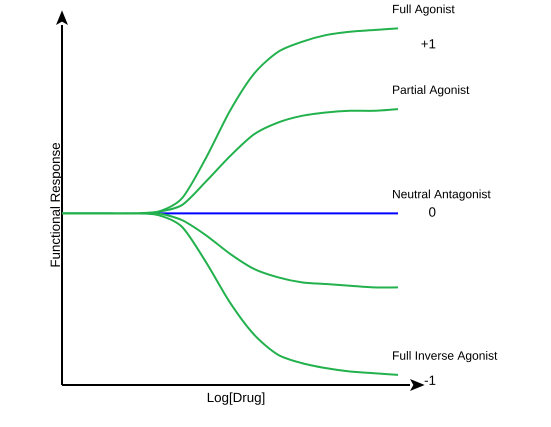  What do you see at coordinates (442, 195) in the screenshot?
I see `series-label: Neutral Antagonist` at bounding box center [442, 195].